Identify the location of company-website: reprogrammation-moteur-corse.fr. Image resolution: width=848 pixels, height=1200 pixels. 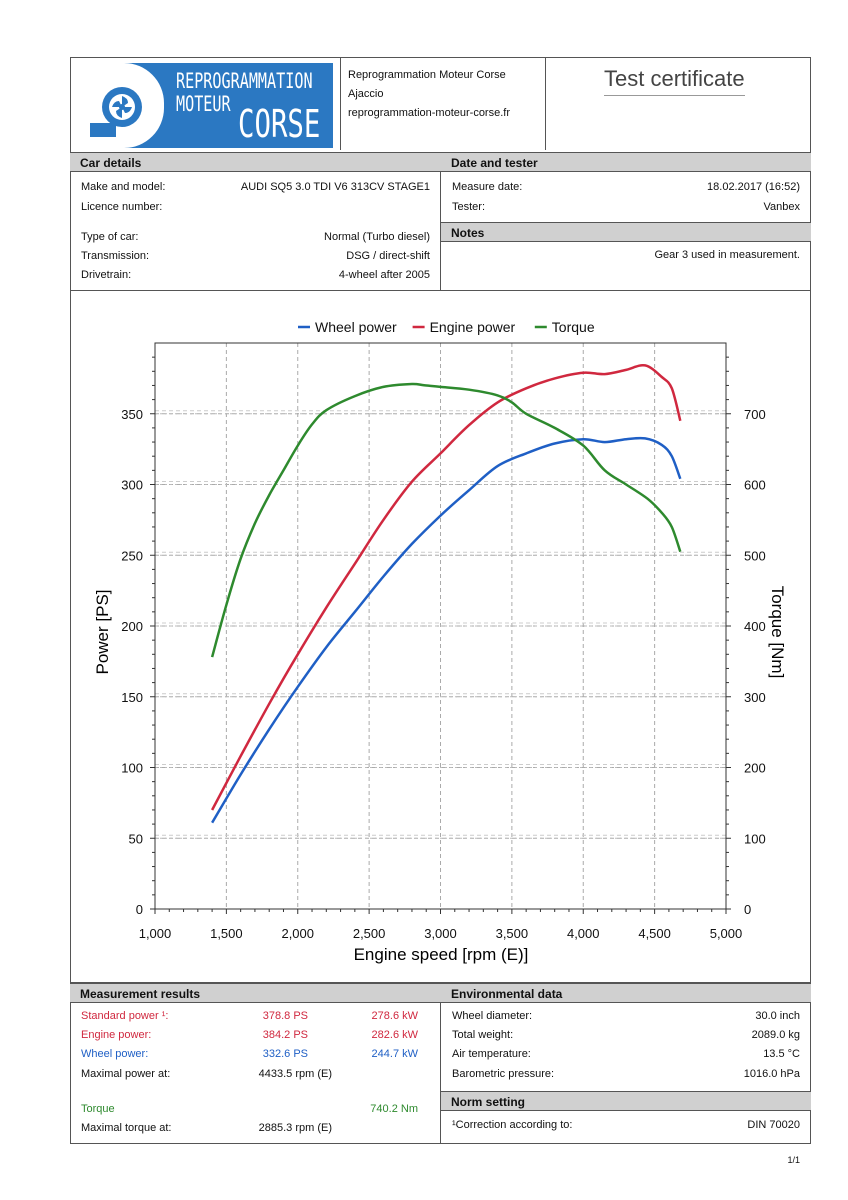
(429, 113).